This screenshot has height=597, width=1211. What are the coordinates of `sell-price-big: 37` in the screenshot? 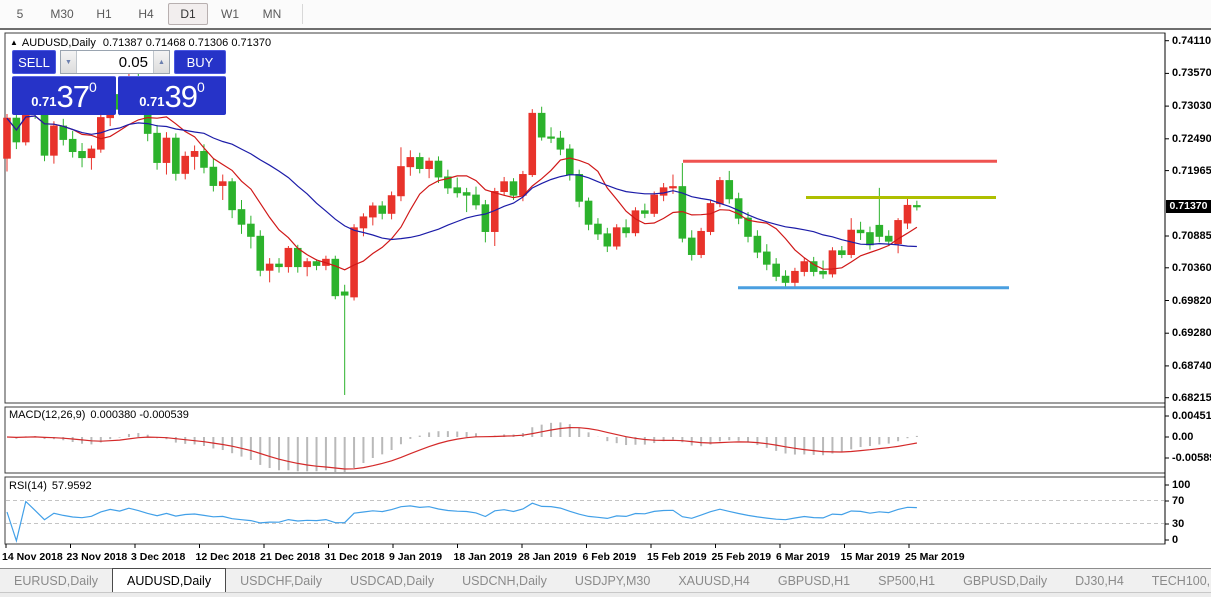 It's located at (73, 96).